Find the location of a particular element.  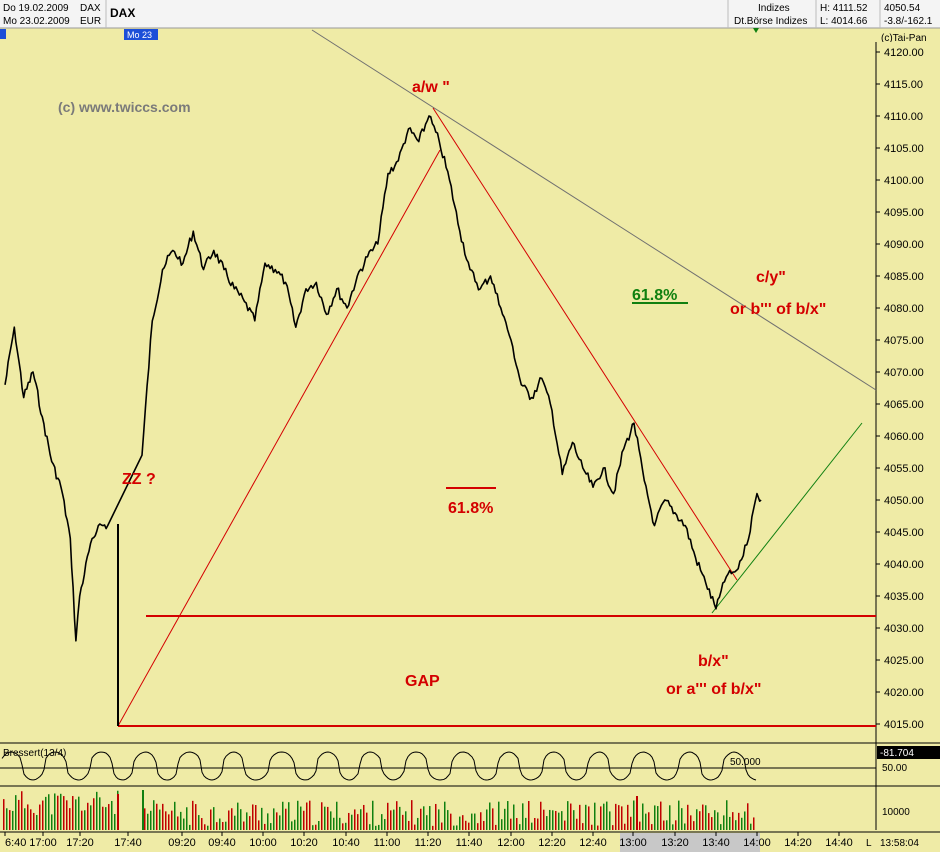

x-tick-label: 17:20 is located at coordinates (80, 843).